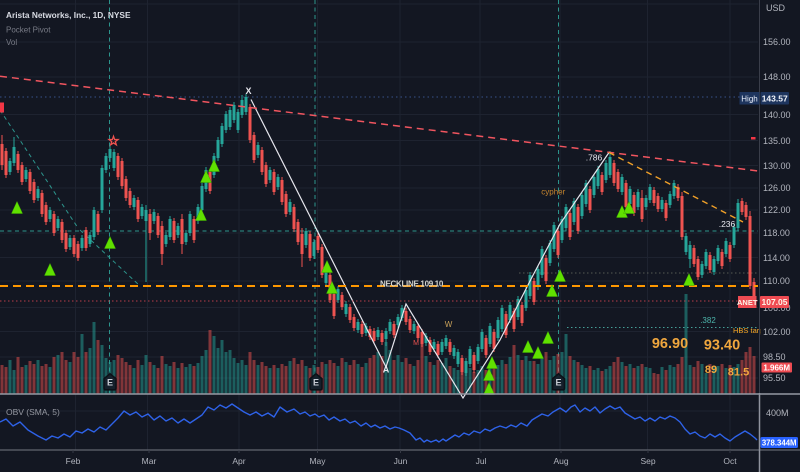 Image resolution: width=800 pixels, height=472 pixels. What do you see at coordinates (33, 412) in the screenshot?
I see `svg-text: OBV (SMA, 5)` at bounding box center [33, 412].